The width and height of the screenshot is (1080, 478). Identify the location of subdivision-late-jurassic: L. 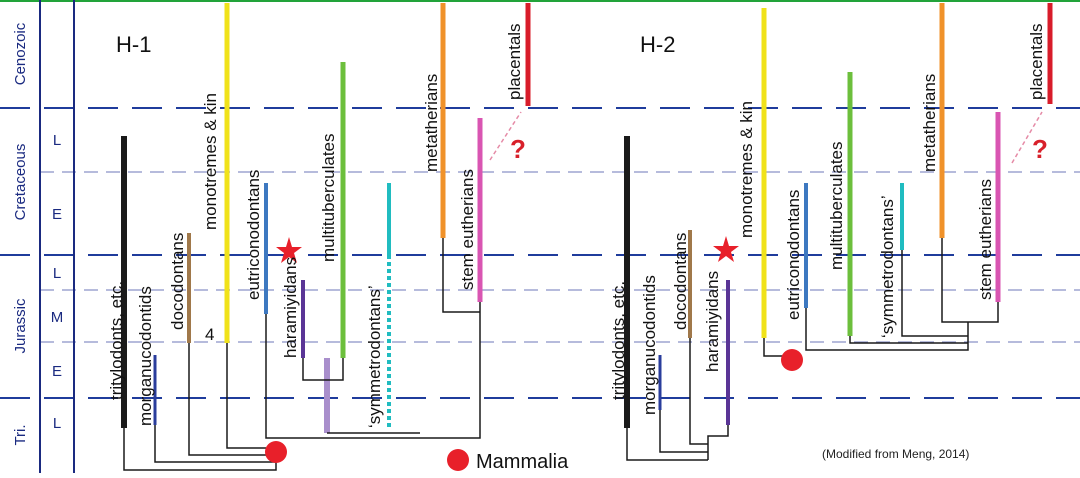
(57, 273).